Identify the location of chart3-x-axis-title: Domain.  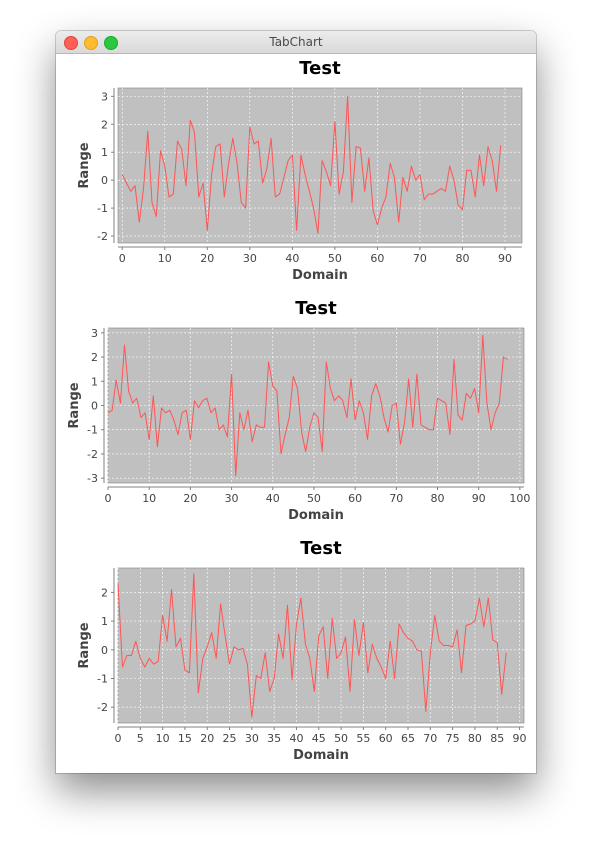
(321, 755).